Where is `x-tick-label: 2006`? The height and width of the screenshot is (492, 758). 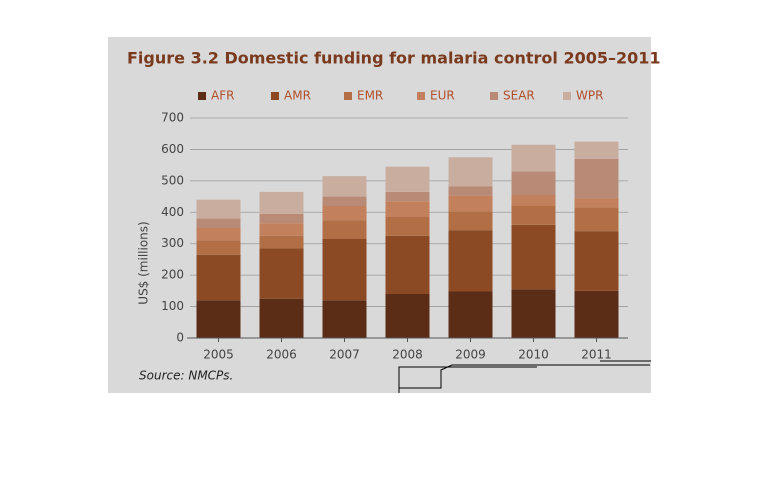
x-tick-label: 2006 is located at coordinates (281, 355).